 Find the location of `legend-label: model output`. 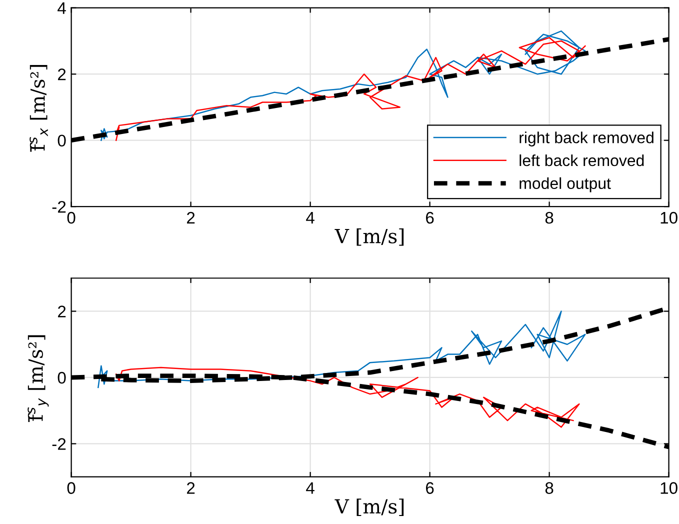

legend-label: model output is located at coordinates (565, 184).